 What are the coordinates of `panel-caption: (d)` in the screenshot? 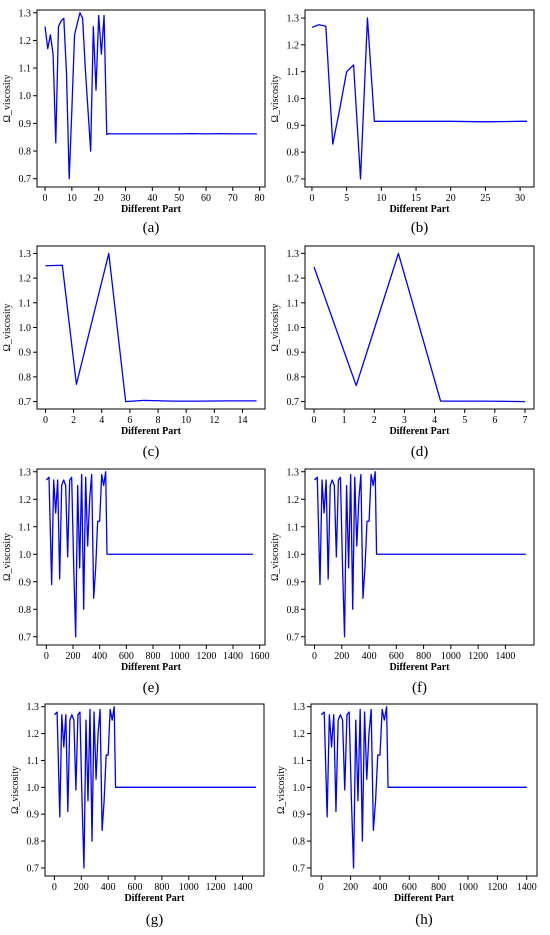 It's located at (420, 452).